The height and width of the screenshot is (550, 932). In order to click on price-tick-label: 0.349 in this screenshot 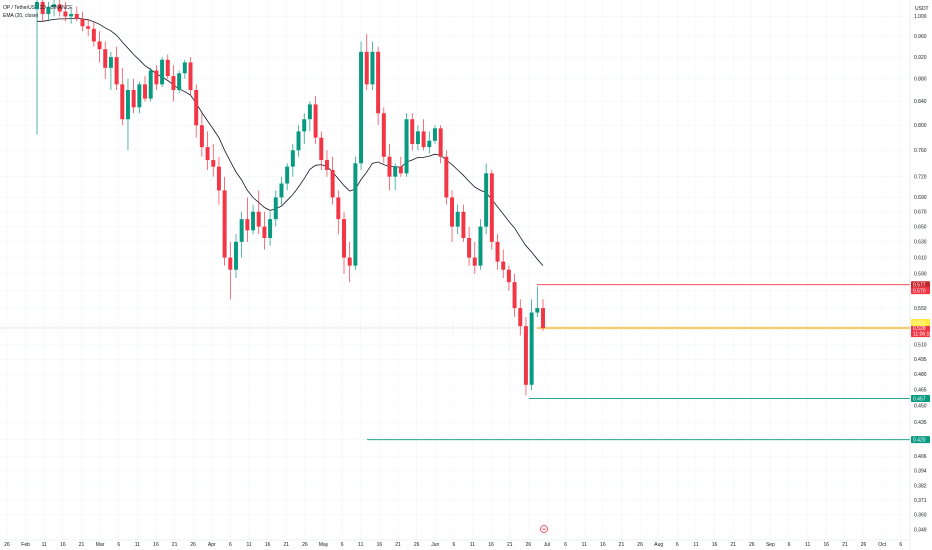, I will do `click(920, 531)`.